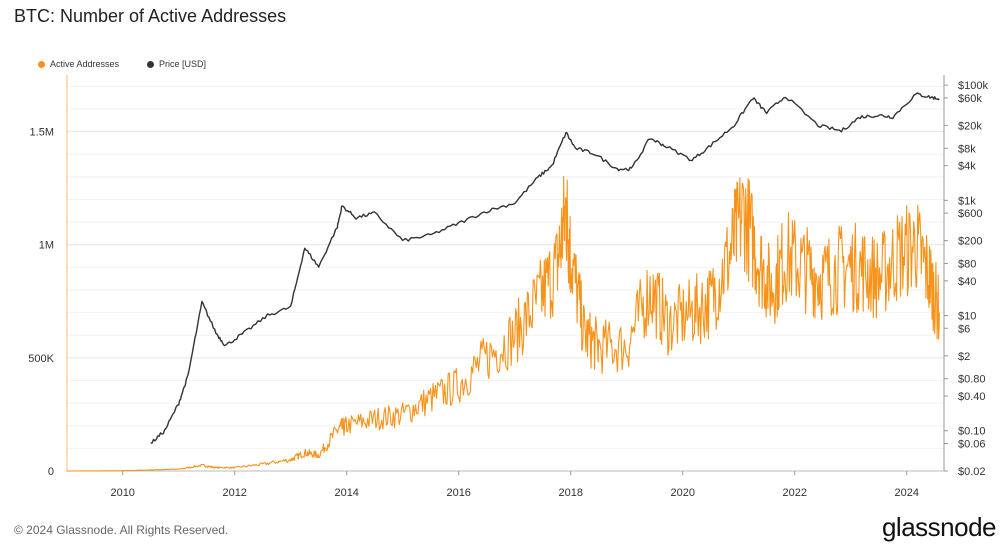 This screenshot has width=1006, height=548. I want to click on legend-dot-price-icon, so click(151, 64).